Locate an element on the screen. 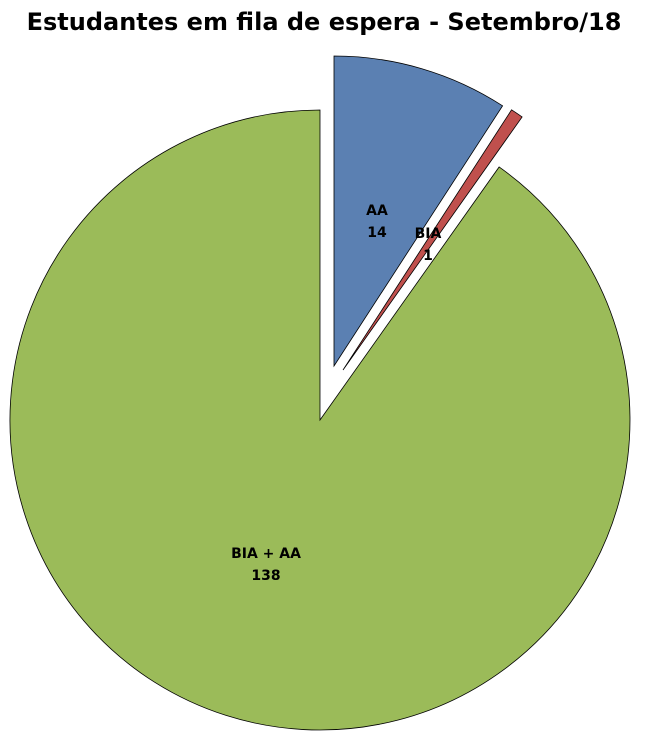  pie-slice-bia is located at coordinates (432, 240).